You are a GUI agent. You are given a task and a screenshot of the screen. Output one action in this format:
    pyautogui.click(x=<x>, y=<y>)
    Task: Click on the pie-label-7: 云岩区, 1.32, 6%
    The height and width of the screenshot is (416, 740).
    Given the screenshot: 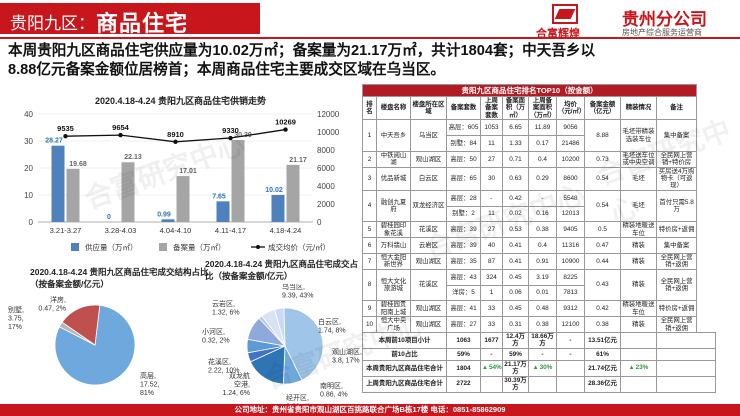 What is the action you would take?
    pyautogui.click(x=226, y=308)
    